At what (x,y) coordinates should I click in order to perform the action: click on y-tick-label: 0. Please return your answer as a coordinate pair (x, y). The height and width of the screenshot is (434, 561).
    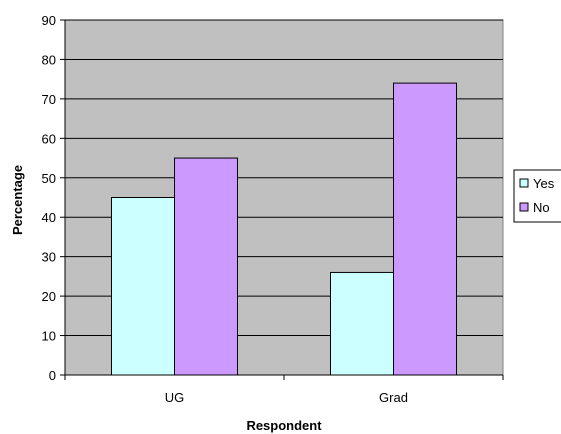
    Looking at the image, I should click on (52, 375).